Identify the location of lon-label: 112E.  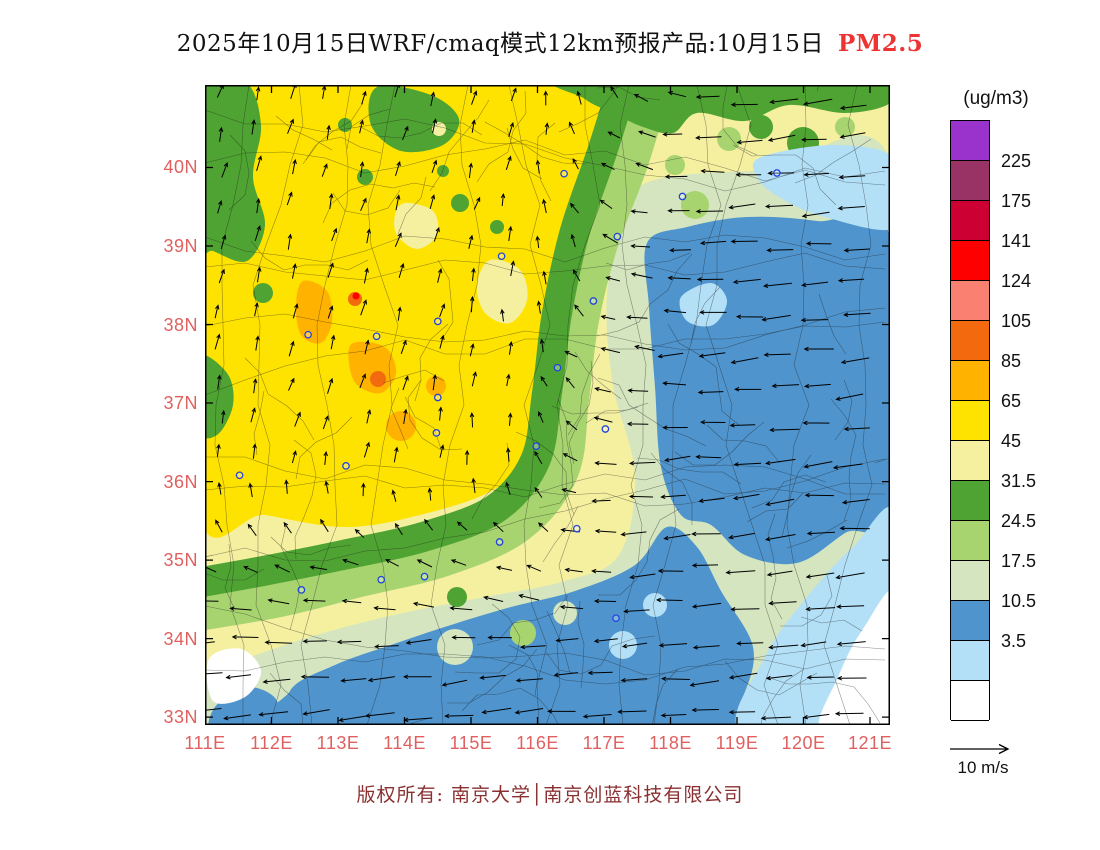
(271, 743).